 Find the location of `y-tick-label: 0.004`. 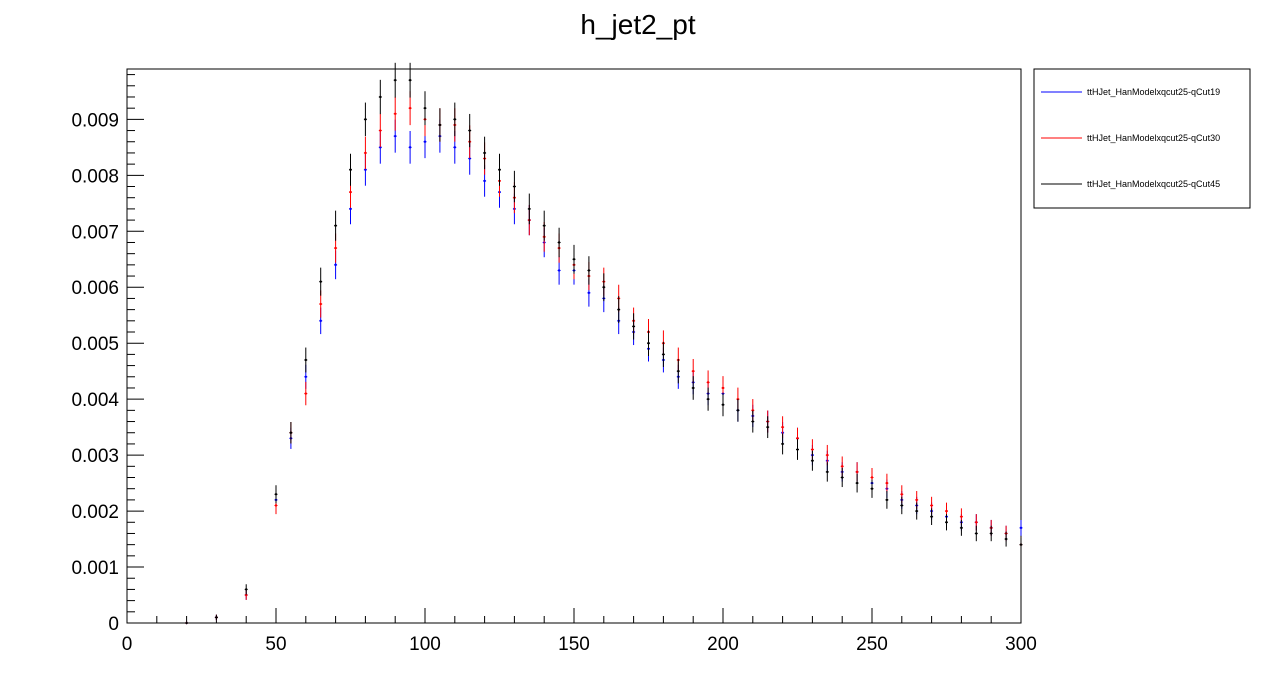

y-tick-label: 0.004 is located at coordinates (95, 400).